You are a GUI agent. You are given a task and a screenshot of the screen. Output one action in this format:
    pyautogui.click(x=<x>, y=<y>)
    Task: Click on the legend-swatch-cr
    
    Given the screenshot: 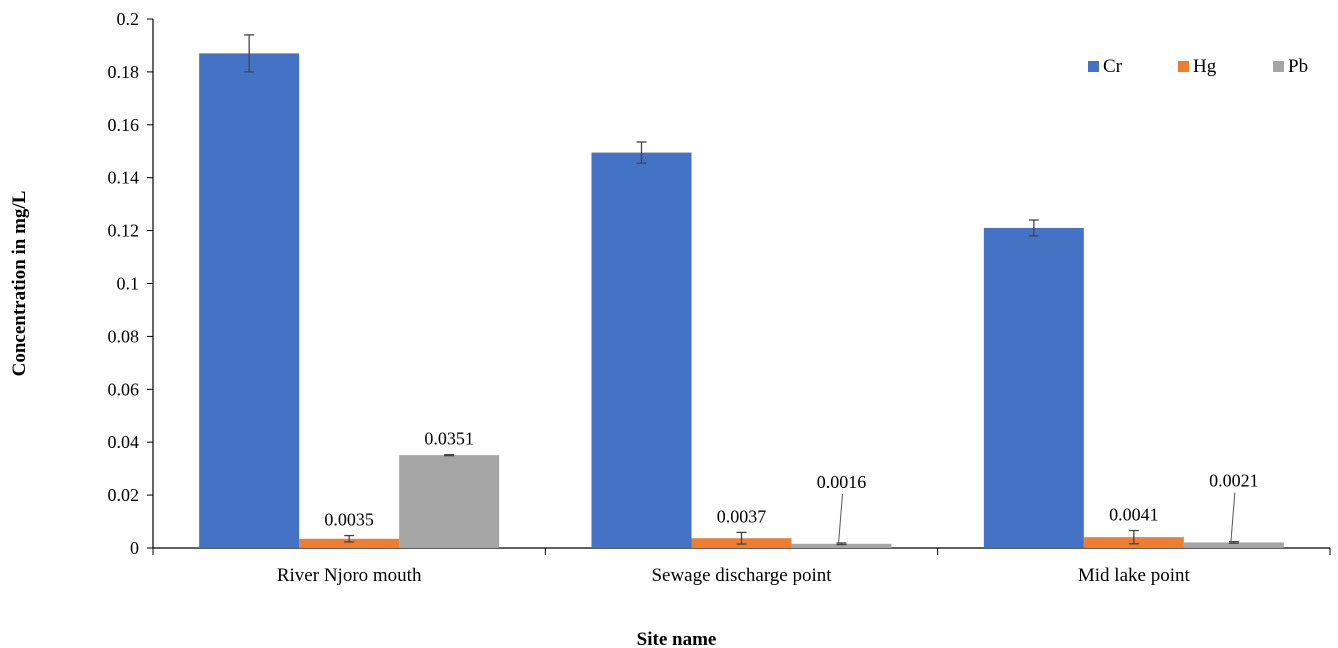 What is the action you would take?
    pyautogui.click(x=1093, y=66)
    